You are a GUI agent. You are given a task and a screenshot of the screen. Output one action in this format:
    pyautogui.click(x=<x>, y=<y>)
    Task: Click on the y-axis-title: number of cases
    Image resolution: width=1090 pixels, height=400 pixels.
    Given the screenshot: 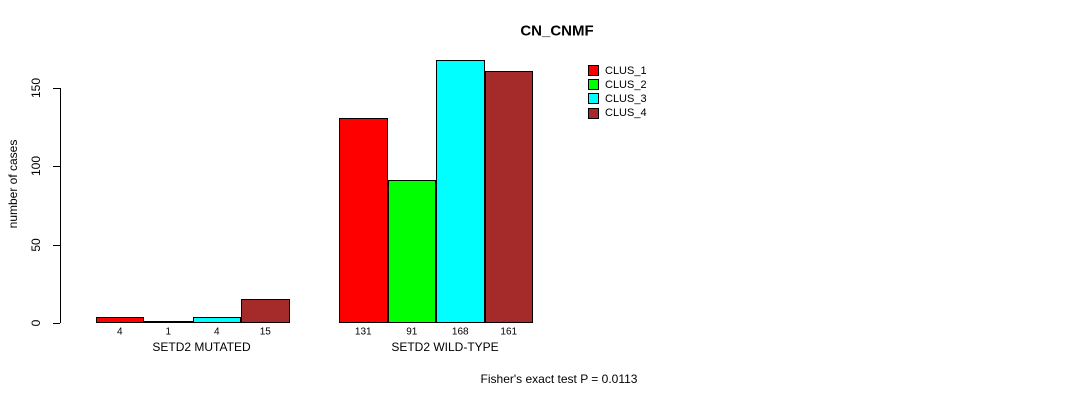 What is the action you would take?
    pyautogui.click(x=13, y=184)
    